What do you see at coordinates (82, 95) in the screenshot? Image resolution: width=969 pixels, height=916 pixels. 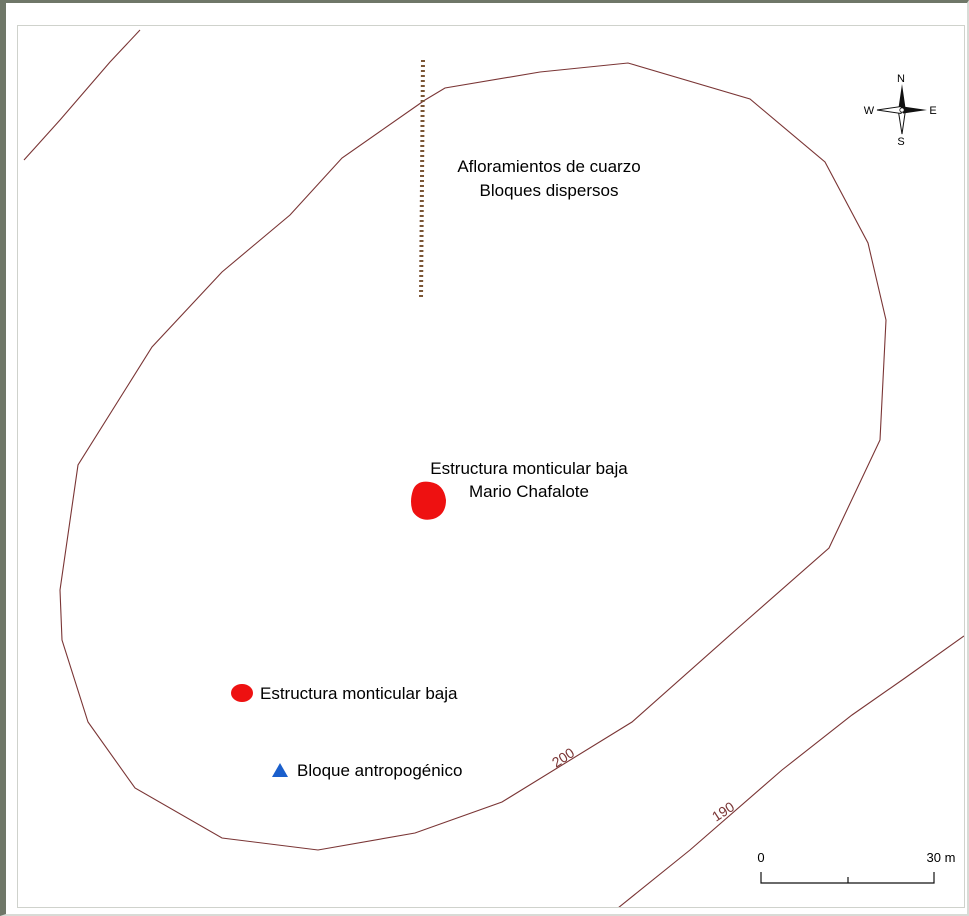 I see `contour-line-upper-left` at bounding box center [82, 95].